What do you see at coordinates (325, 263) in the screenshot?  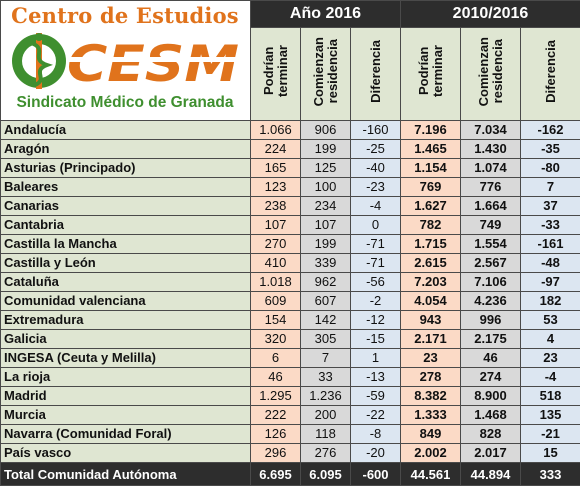 I see `cell-comienzan-2016: 339` at bounding box center [325, 263].